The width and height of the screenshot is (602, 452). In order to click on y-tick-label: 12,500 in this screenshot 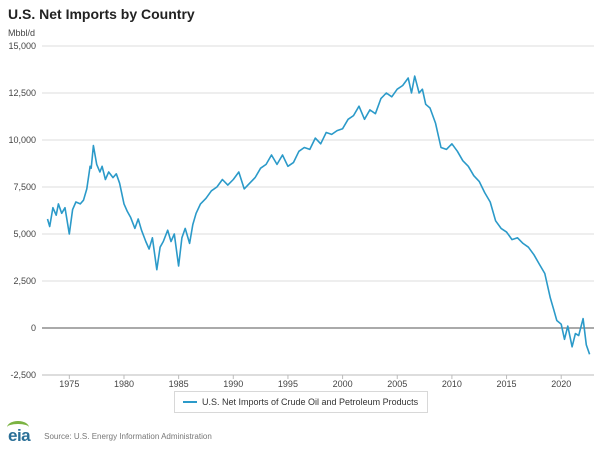, I will do `click(22, 93)`.